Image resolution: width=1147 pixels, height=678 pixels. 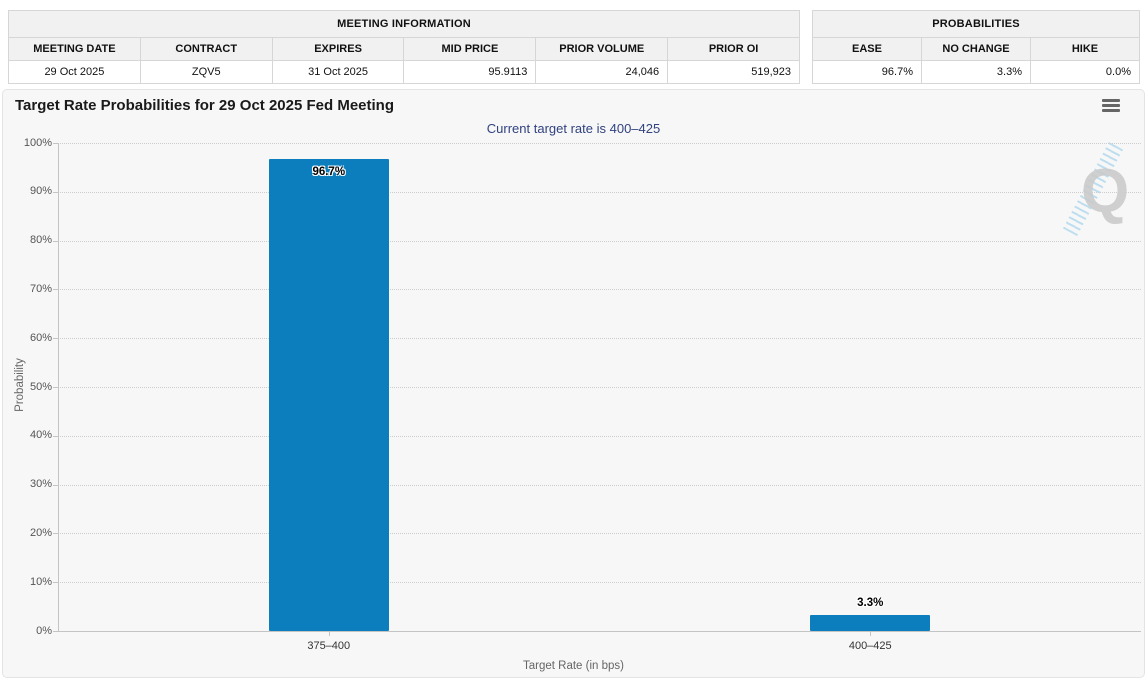 I want to click on hamburger-icon, so click(x=1112, y=105).